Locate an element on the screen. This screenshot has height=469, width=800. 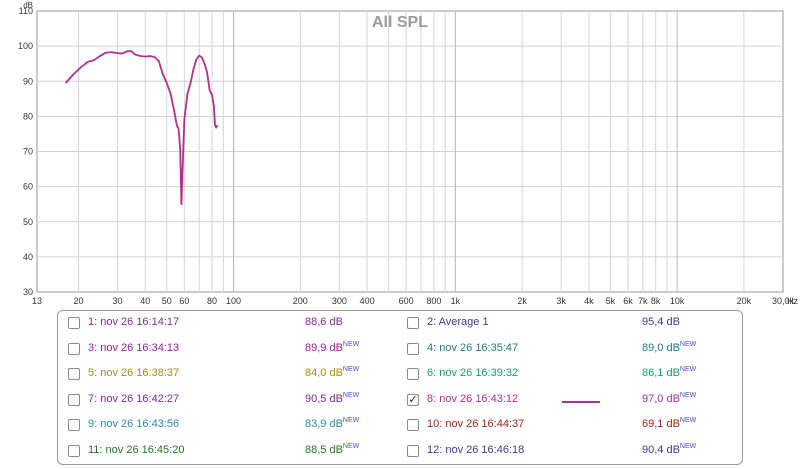
legend-label: 5: nov 26 16:38:37 is located at coordinates (134, 373).